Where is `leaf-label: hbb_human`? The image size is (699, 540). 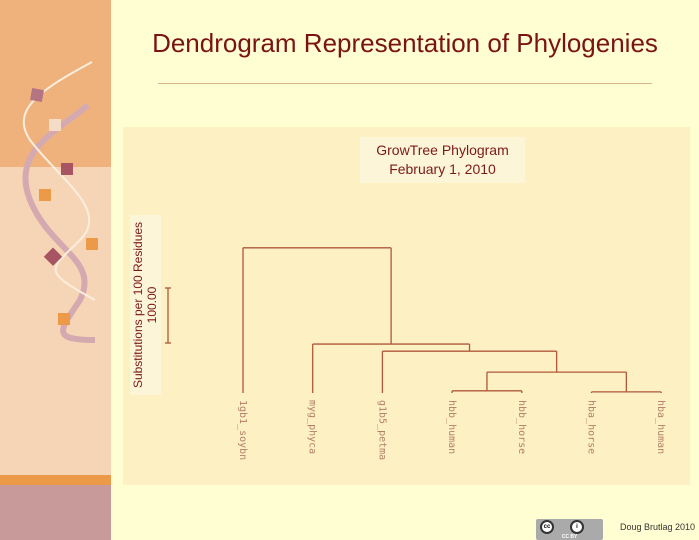 leaf-label: hbb_human is located at coordinates (452, 427).